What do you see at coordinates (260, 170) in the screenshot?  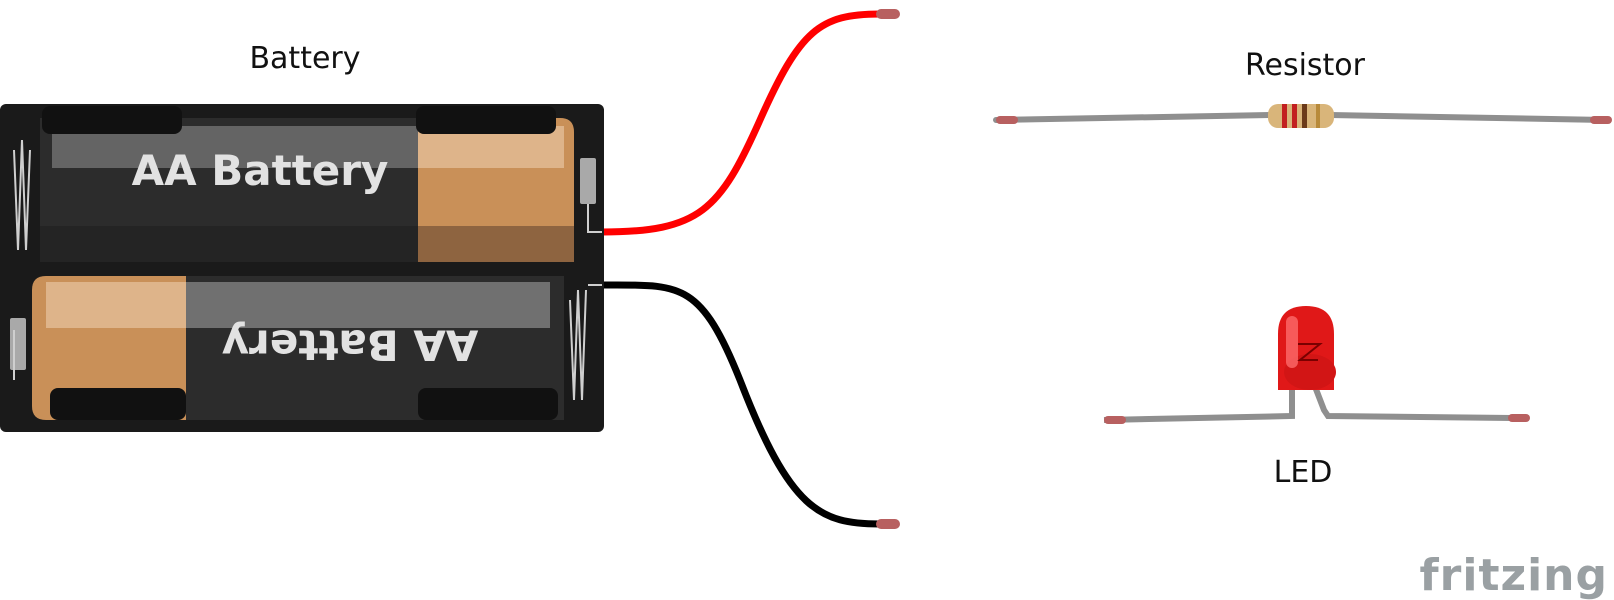 I see `battery-cell-top-text: AA Battery` at bounding box center [260, 170].